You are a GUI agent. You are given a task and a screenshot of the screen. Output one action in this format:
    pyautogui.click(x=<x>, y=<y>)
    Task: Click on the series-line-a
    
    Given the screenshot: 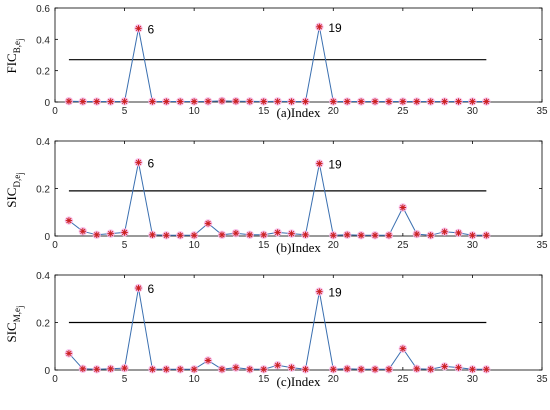 What is the action you would take?
    pyautogui.click(x=277, y=64)
    